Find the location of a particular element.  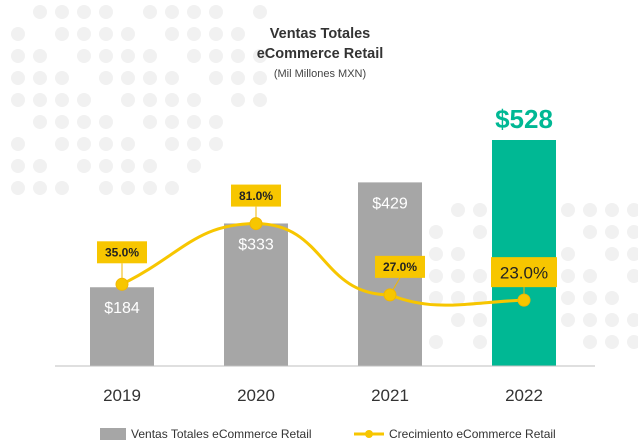

chart-unit-label: (Mil Millones MXN) is located at coordinates (320, 74).